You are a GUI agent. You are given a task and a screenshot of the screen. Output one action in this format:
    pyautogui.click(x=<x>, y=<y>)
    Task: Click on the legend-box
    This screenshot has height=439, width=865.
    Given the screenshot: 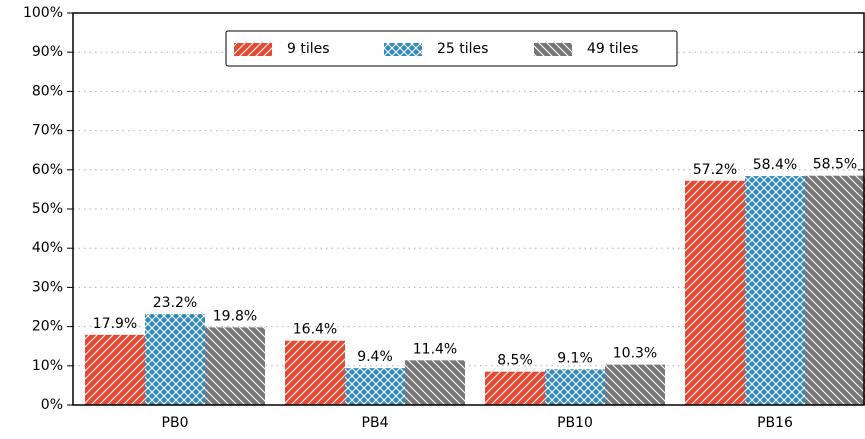 What is the action you would take?
    pyautogui.click(x=451, y=48)
    